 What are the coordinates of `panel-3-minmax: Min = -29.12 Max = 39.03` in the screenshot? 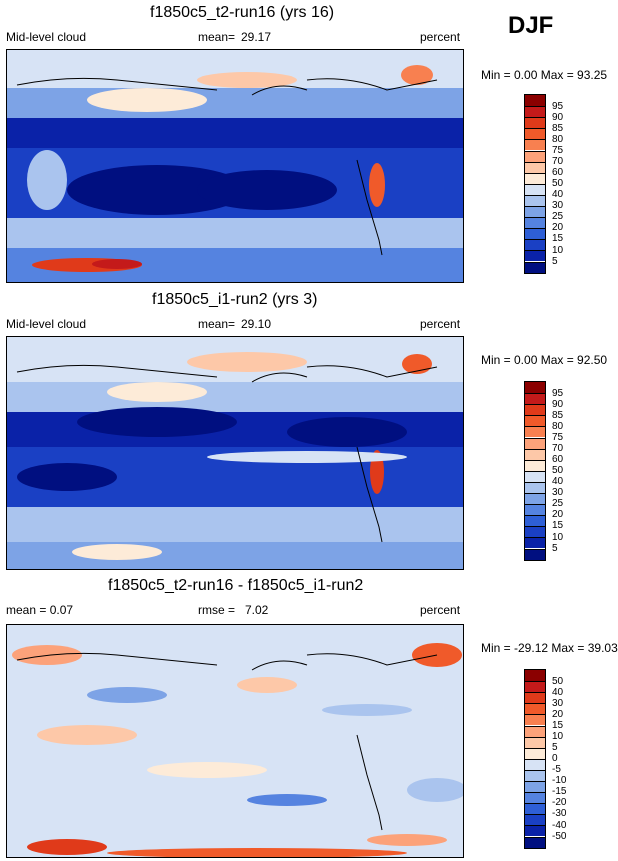 It's located at (549, 648).